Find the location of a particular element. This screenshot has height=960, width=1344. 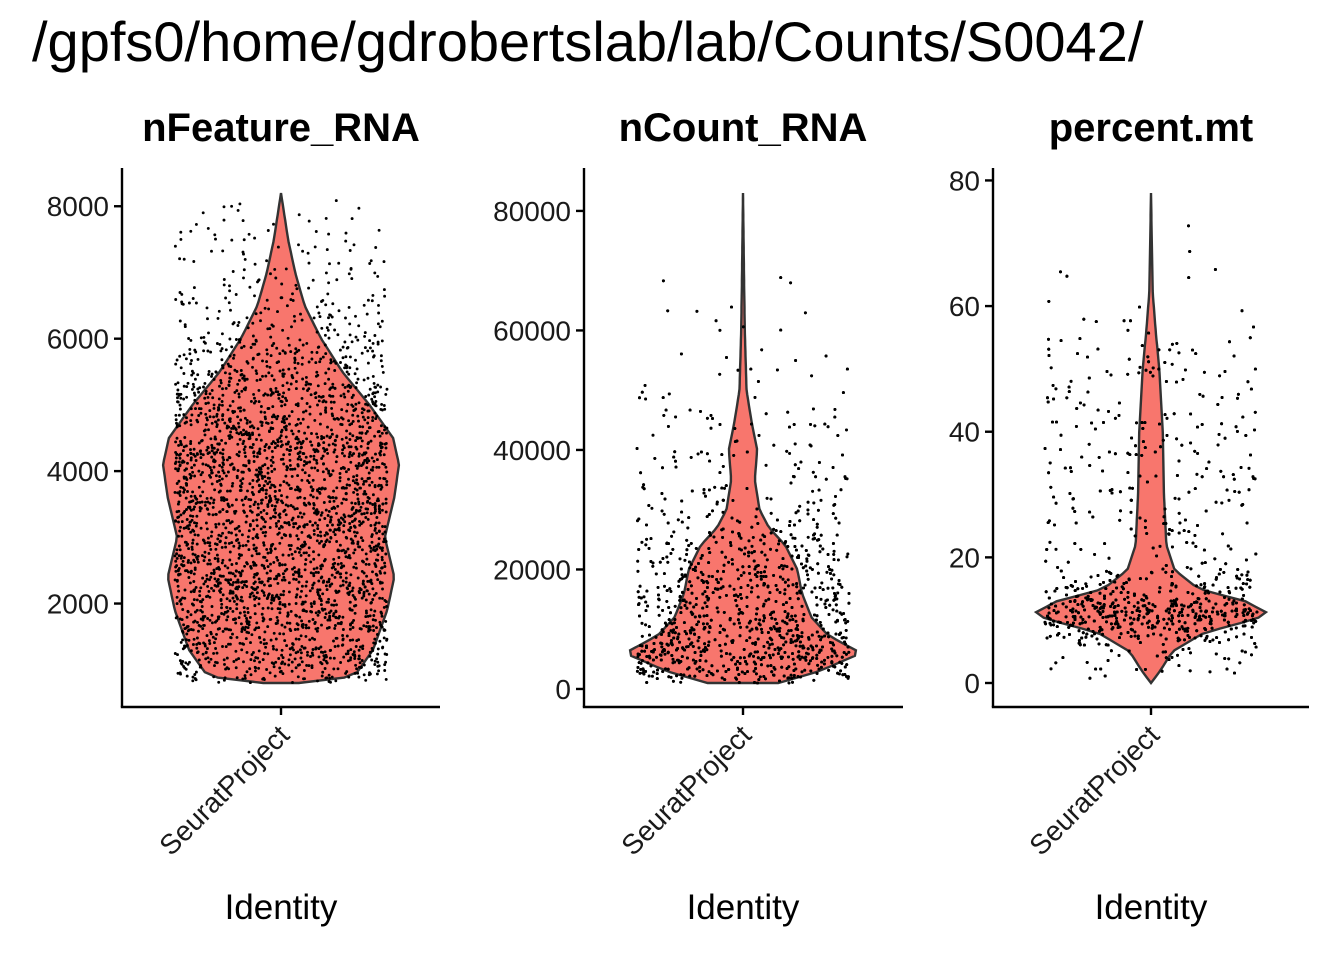

panel-title: nCount_RNA is located at coordinates (743, 128).